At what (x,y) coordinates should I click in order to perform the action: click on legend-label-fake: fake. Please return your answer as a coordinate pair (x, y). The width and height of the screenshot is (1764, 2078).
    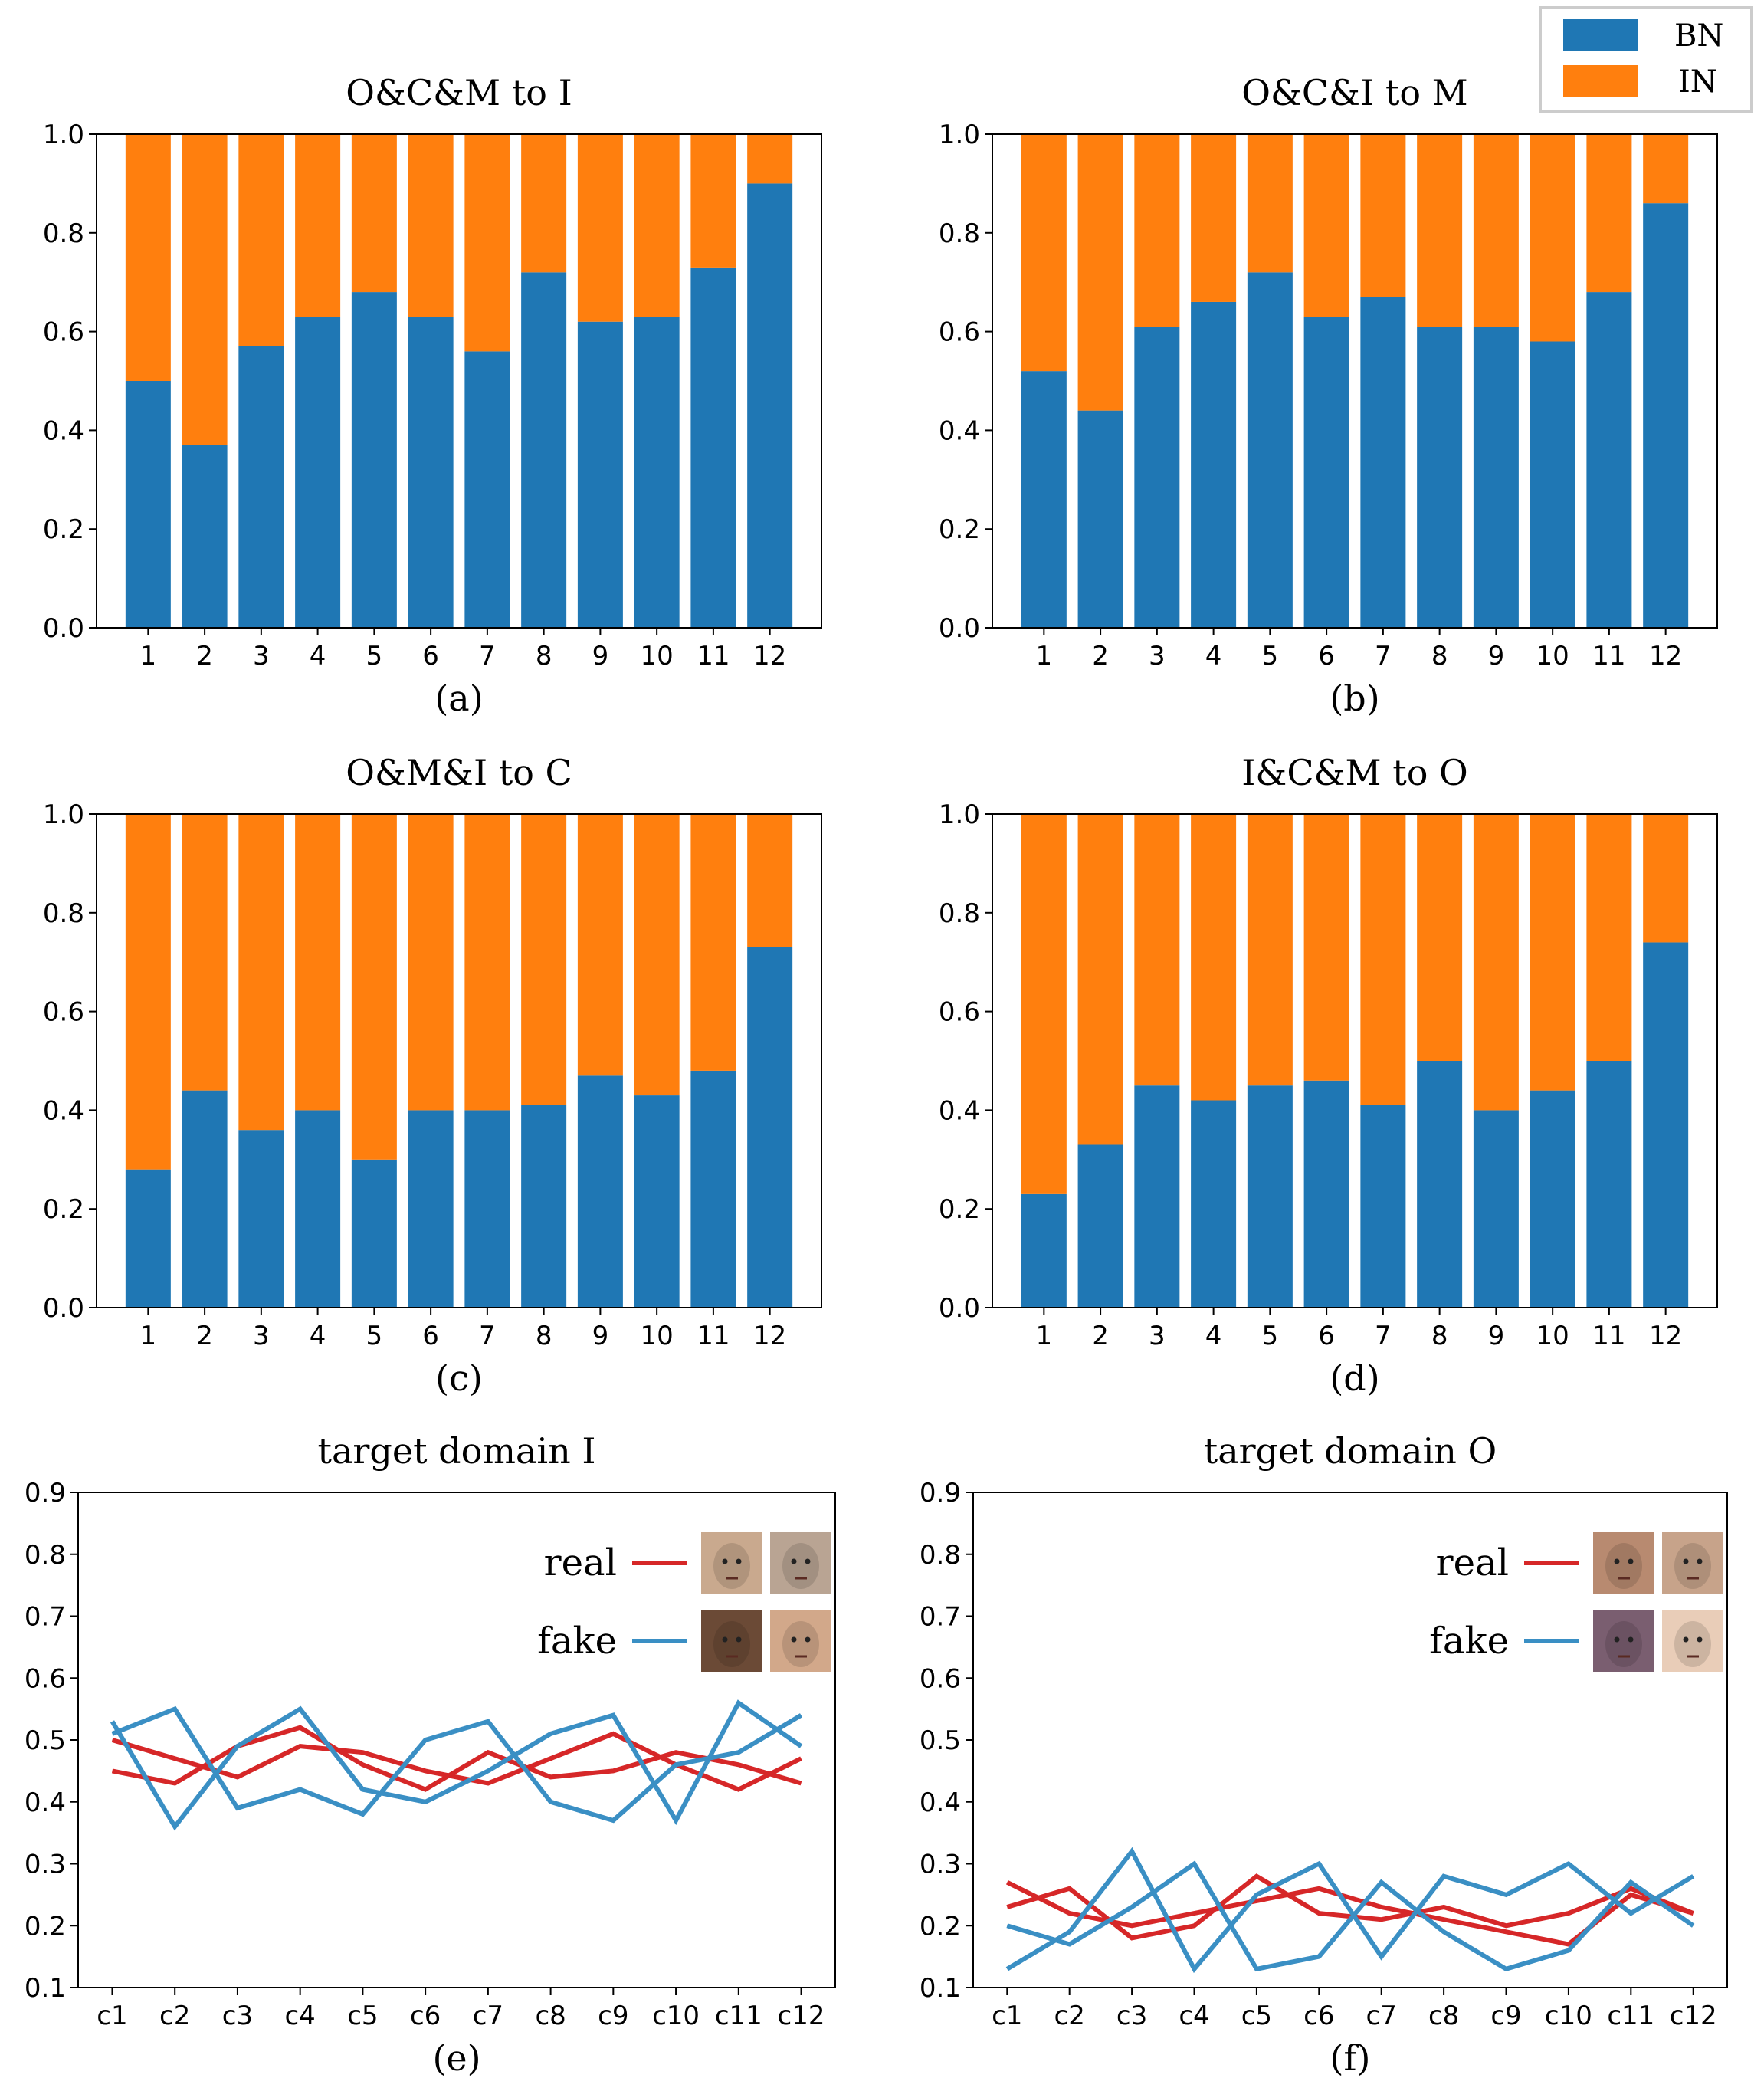
    Looking at the image, I should click on (577, 1641).